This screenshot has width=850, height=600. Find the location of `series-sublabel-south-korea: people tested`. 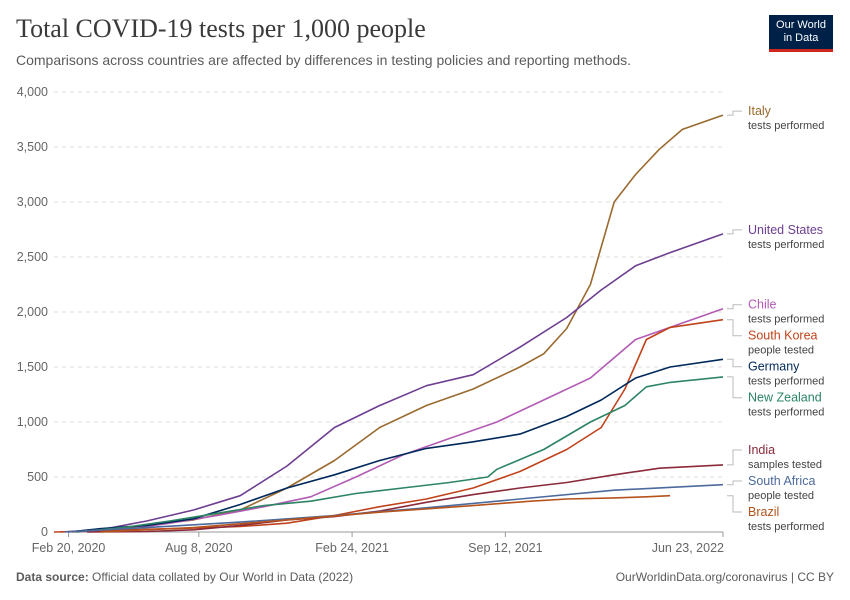

series-sublabel-south-korea: people tested is located at coordinates (781, 351).